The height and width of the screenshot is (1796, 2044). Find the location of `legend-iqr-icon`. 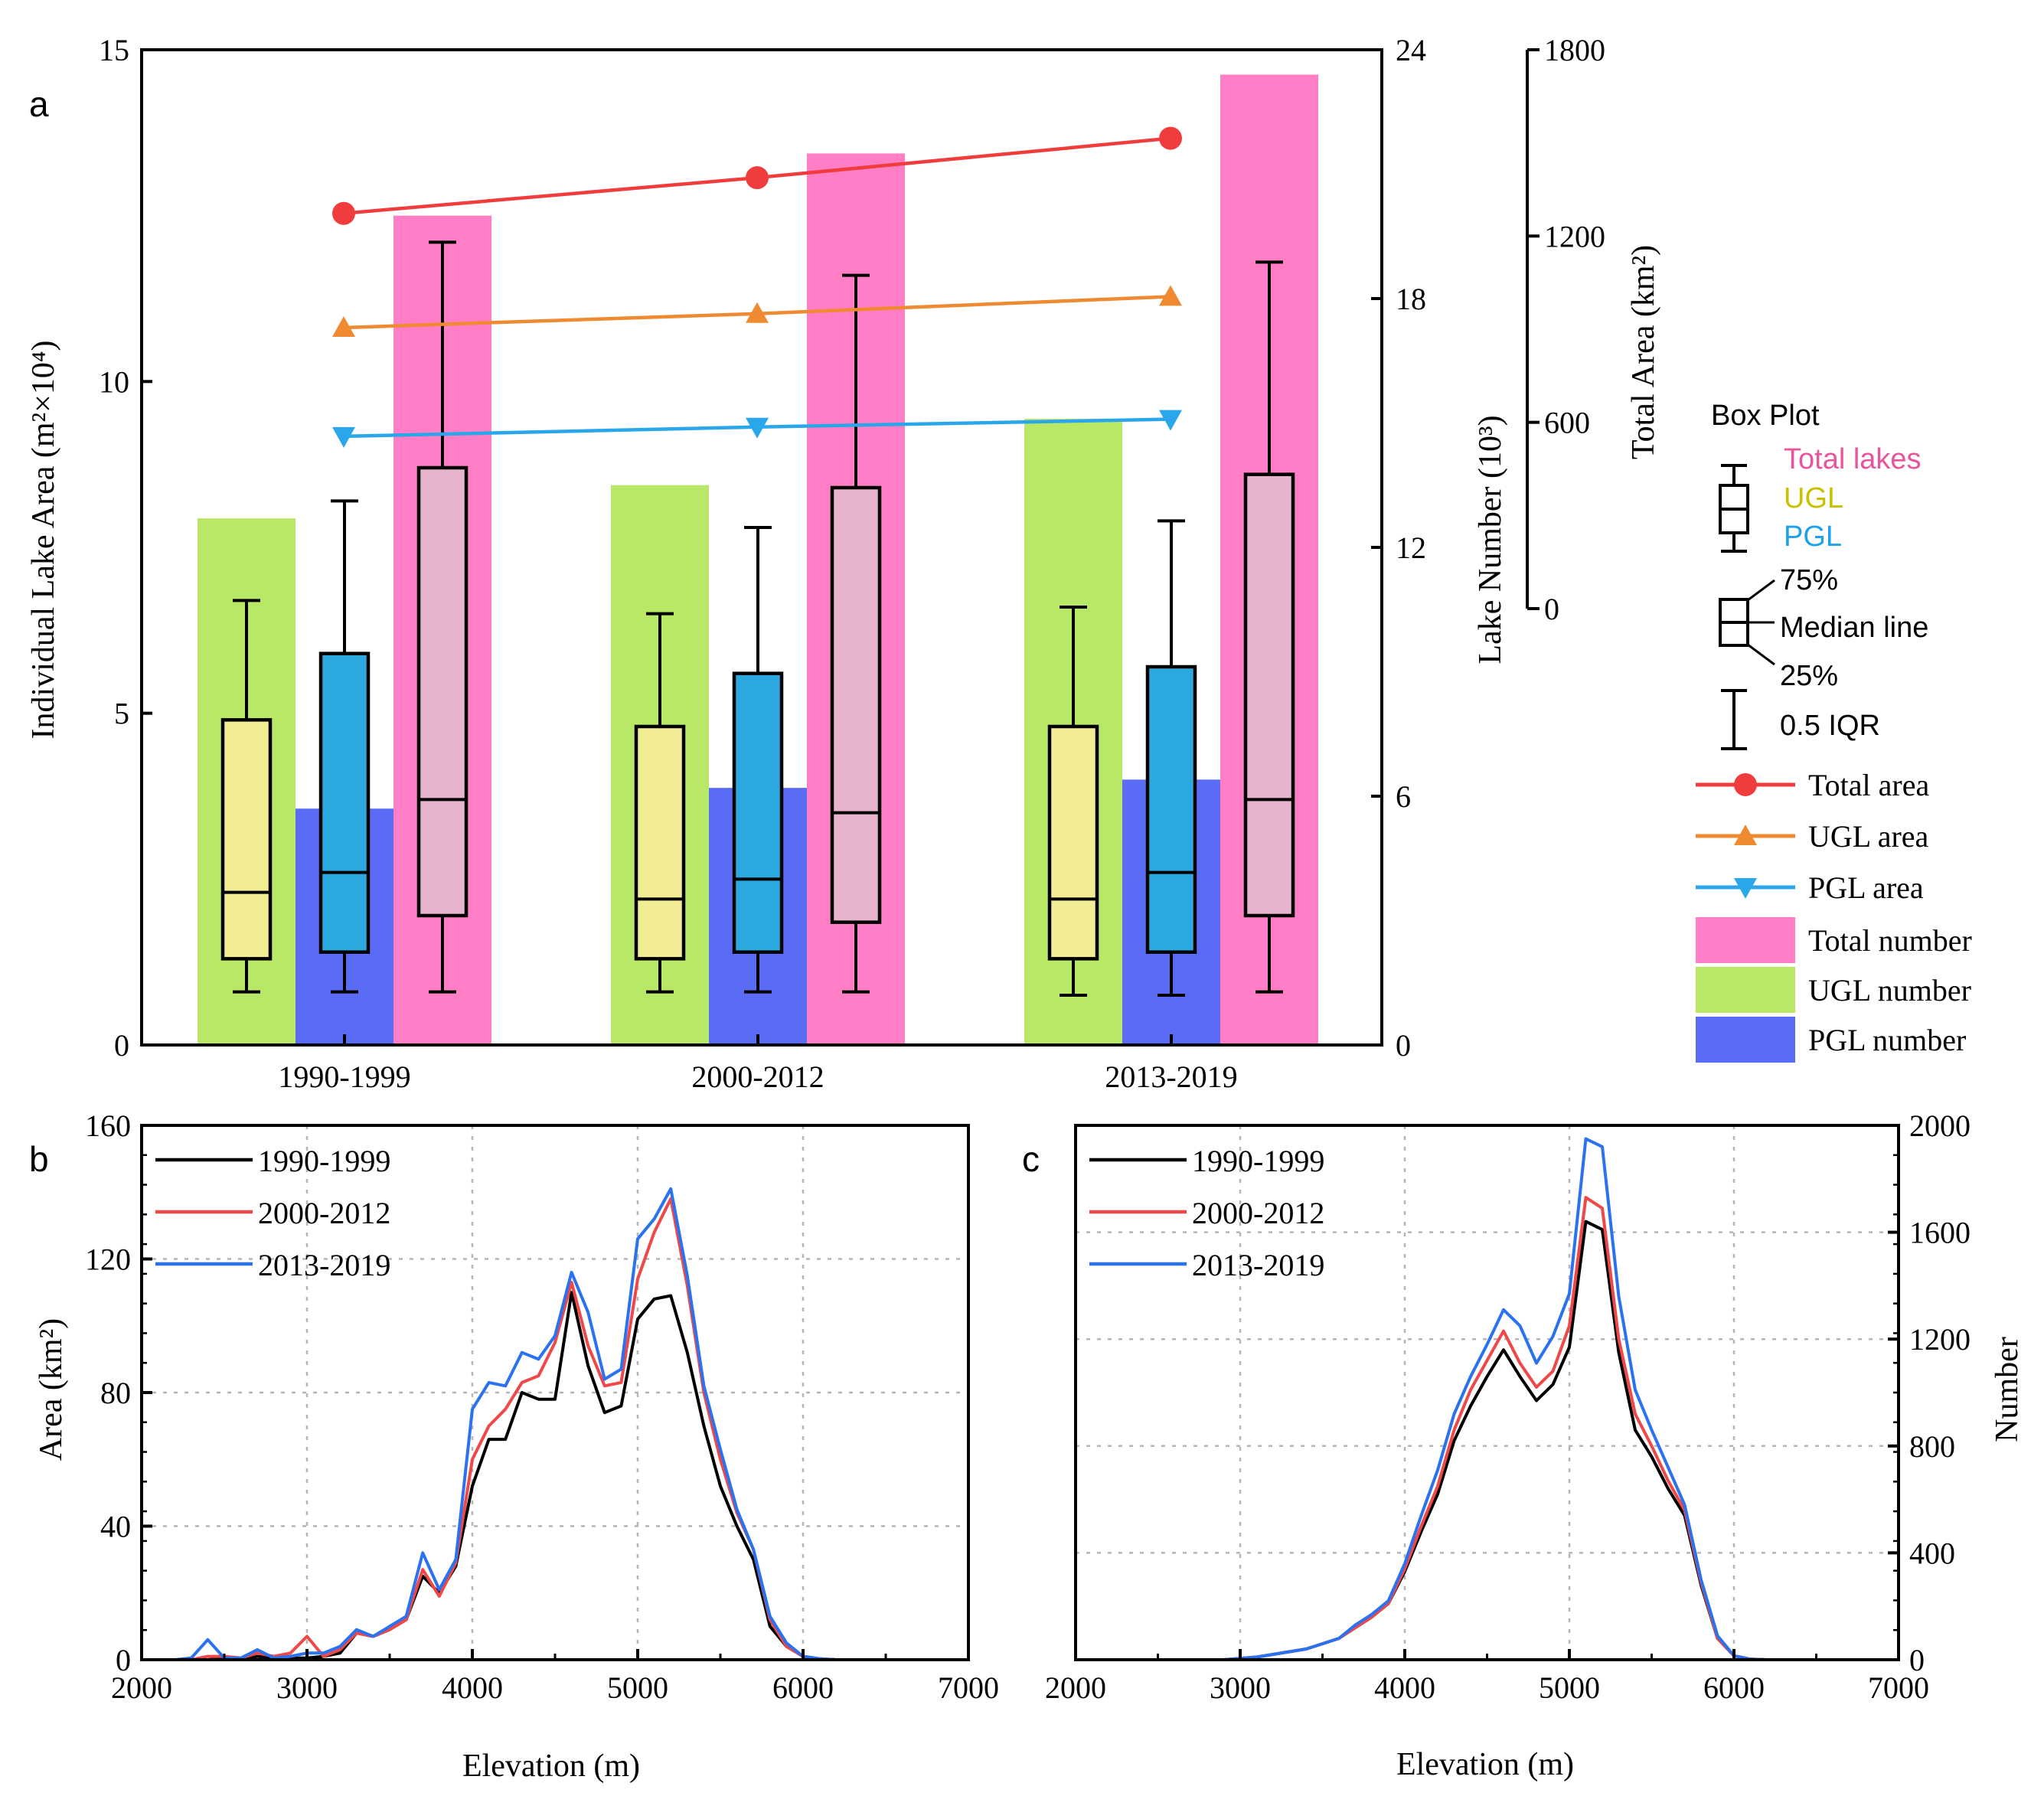

legend-iqr-icon is located at coordinates (1734, 719).